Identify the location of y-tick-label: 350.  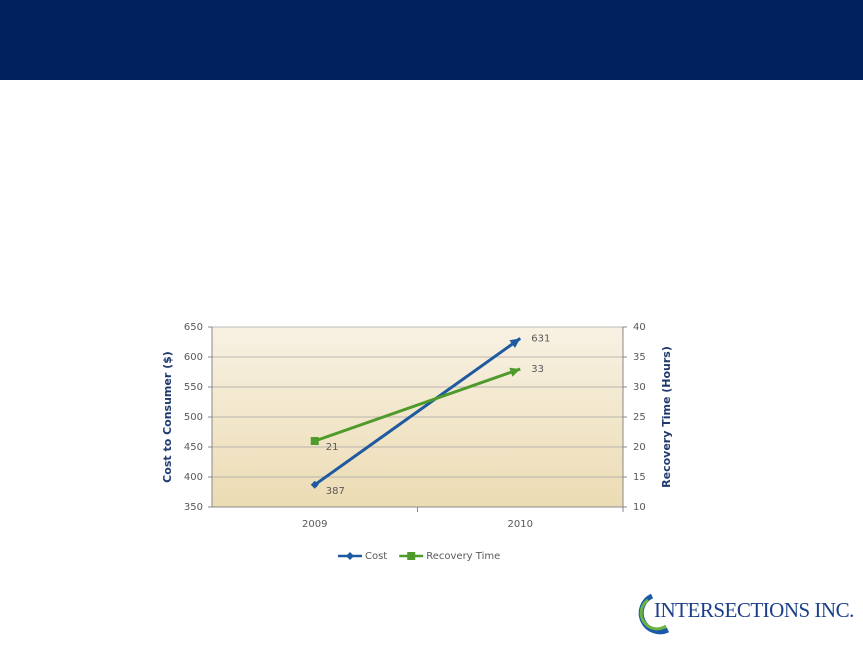
(193, 507).